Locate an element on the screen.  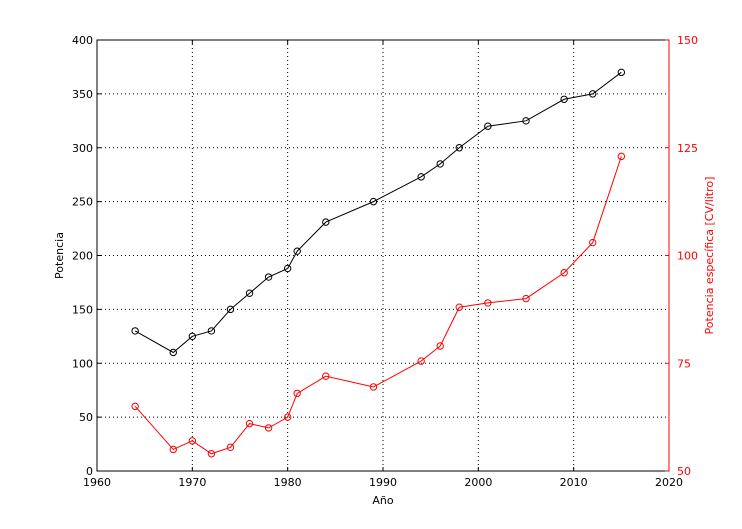
x-tick-label: 1960 is located at coordinates (97, 482).